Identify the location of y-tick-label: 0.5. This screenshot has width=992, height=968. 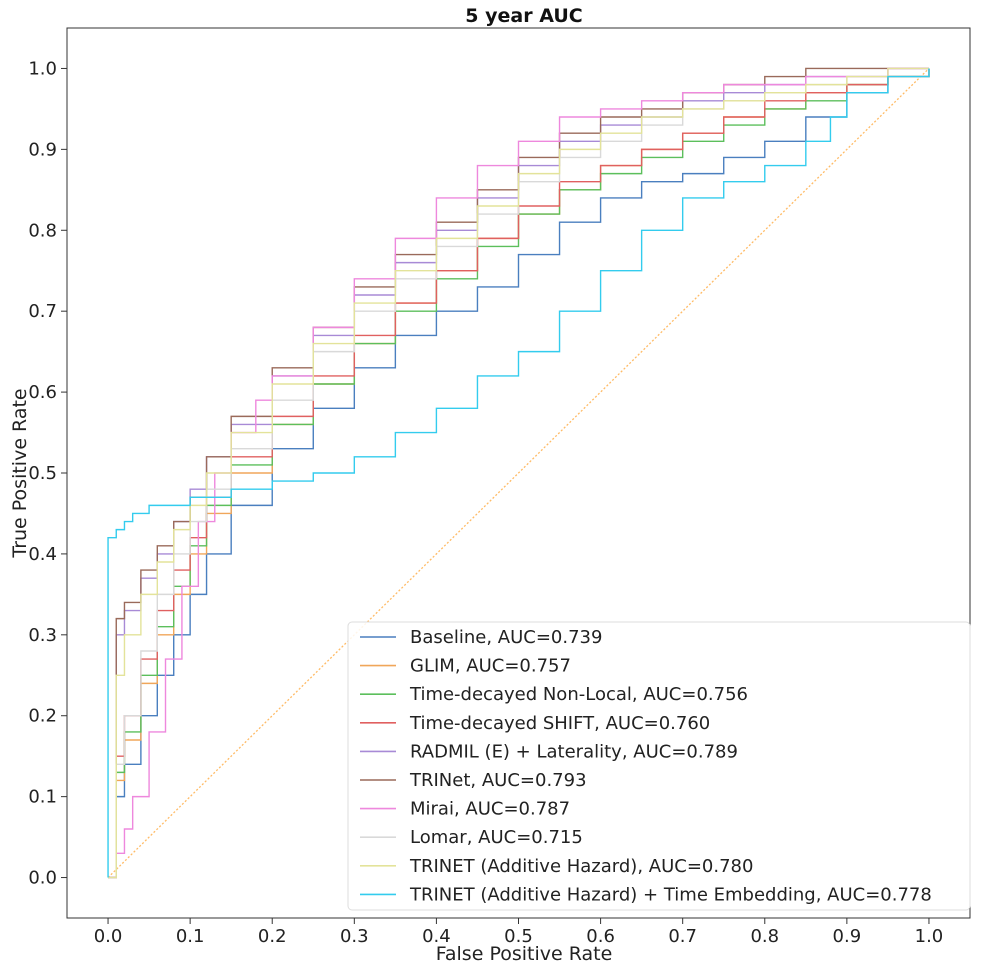
(42, 473).